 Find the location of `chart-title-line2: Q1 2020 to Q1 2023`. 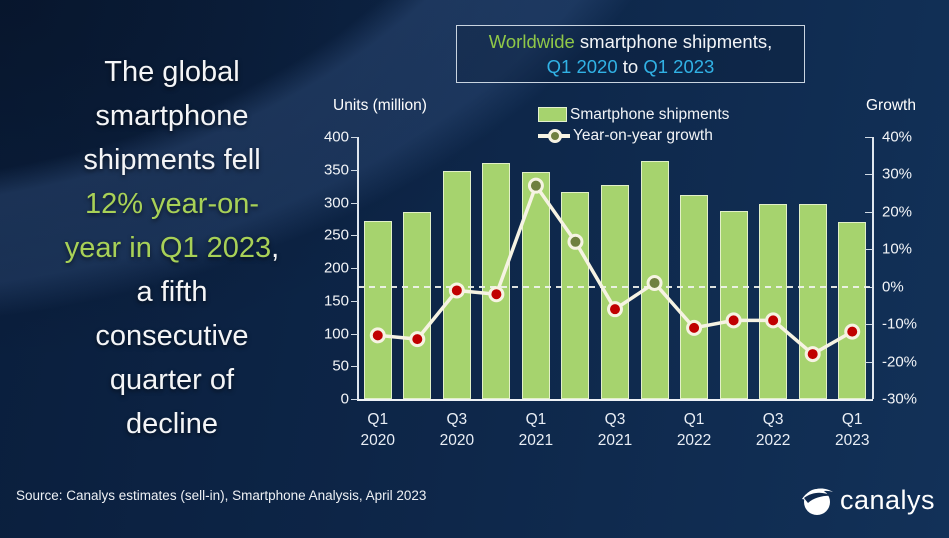

chart-title-line2: Q1 2020 to Q1 2023 is located at coordinates (630, 66).